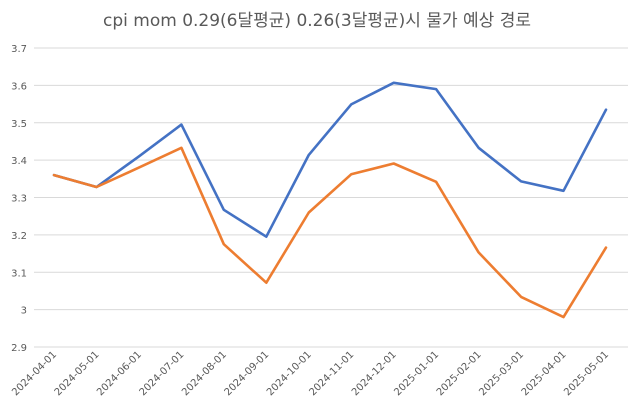  I want to click on y-tick-label: 3.7, so click(19, 49).